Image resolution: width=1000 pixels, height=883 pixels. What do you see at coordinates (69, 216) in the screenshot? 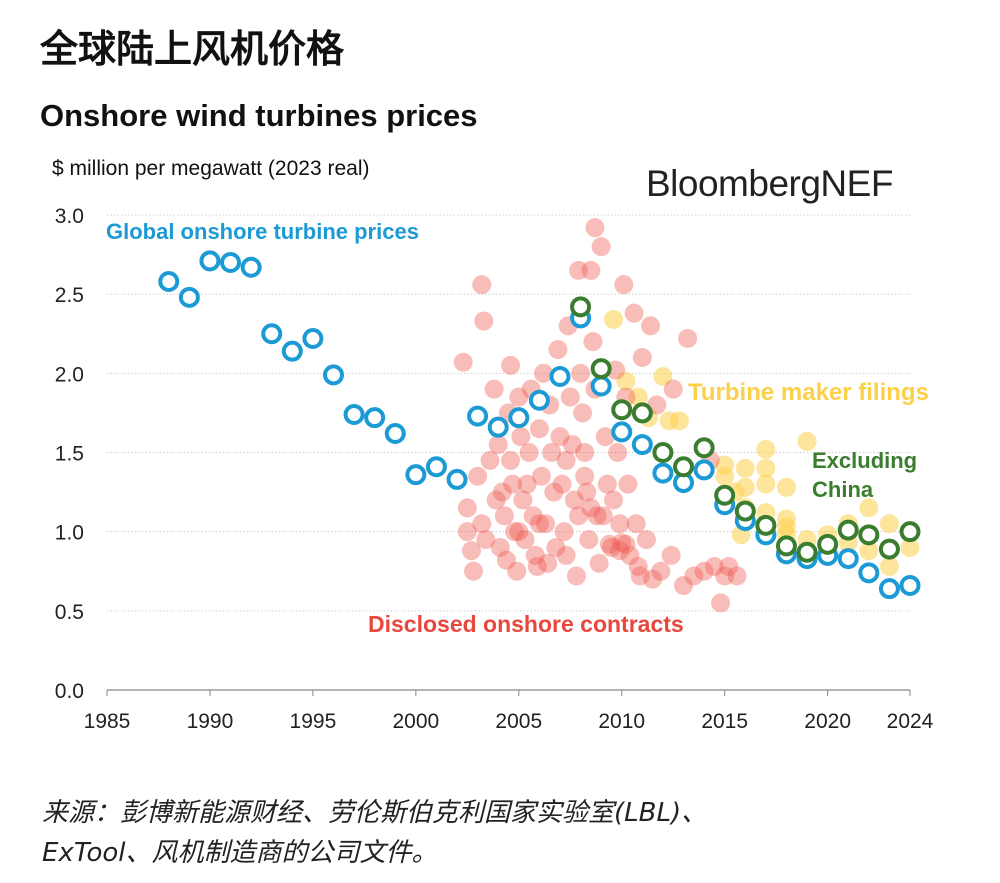
I see `y-tick-label: 3.0` at bounding box center [69, 216].